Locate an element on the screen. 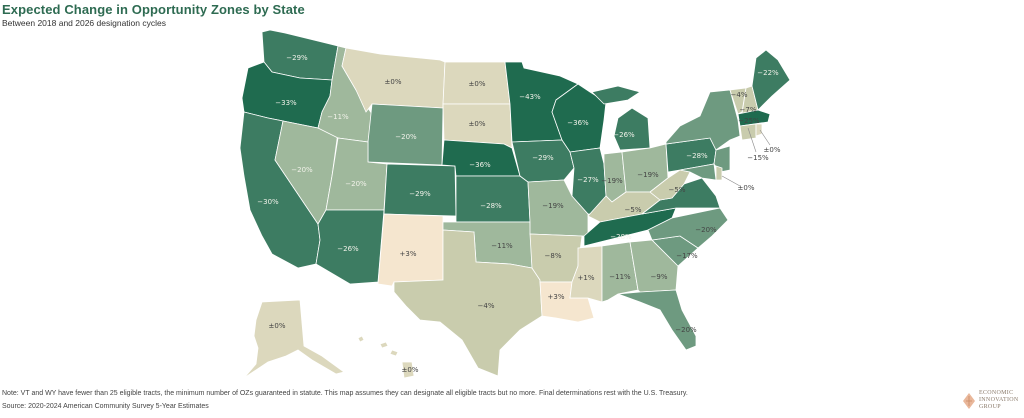  state-ME is located at coordinates (771, 80).